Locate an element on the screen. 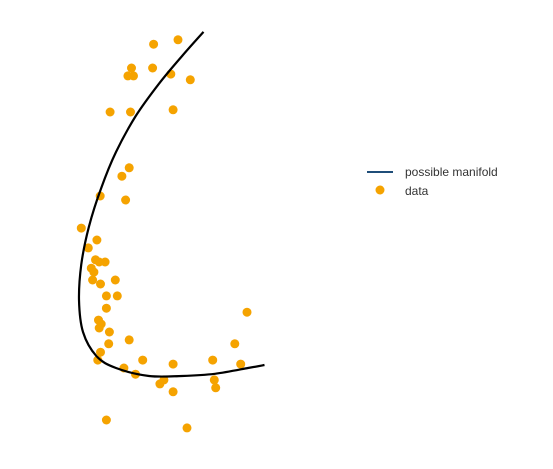  legend-swatch-data is located at coordinates (380, 190).